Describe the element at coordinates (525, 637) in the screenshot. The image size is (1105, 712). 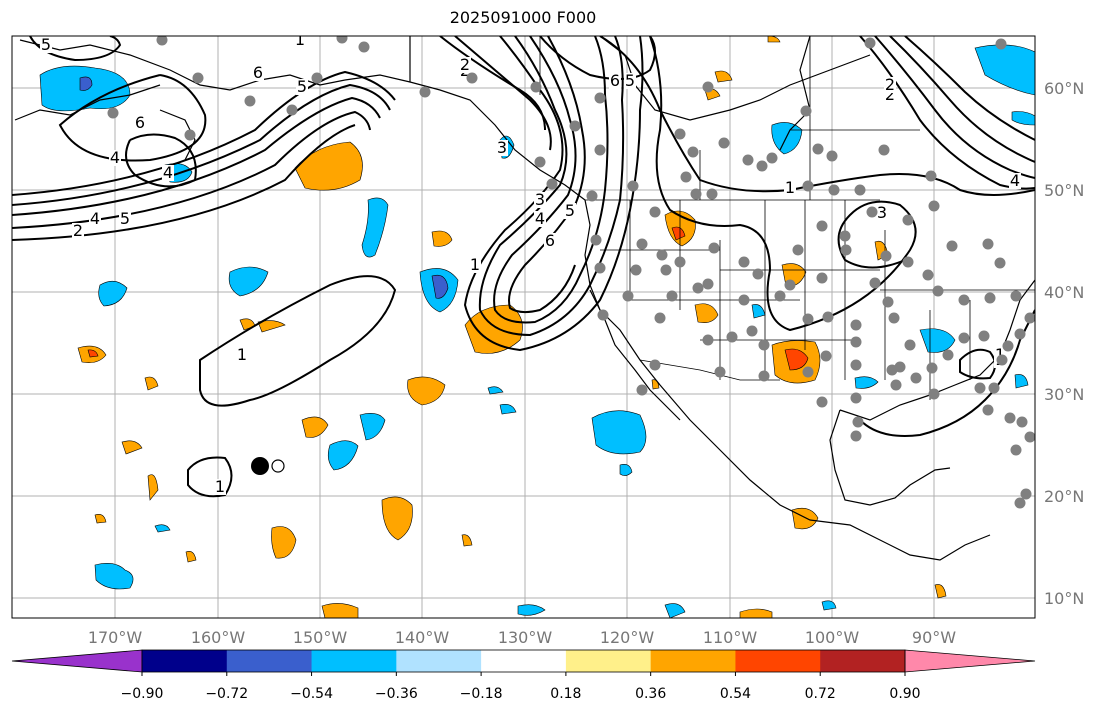
I see `lon-label: 130°W` at that location.